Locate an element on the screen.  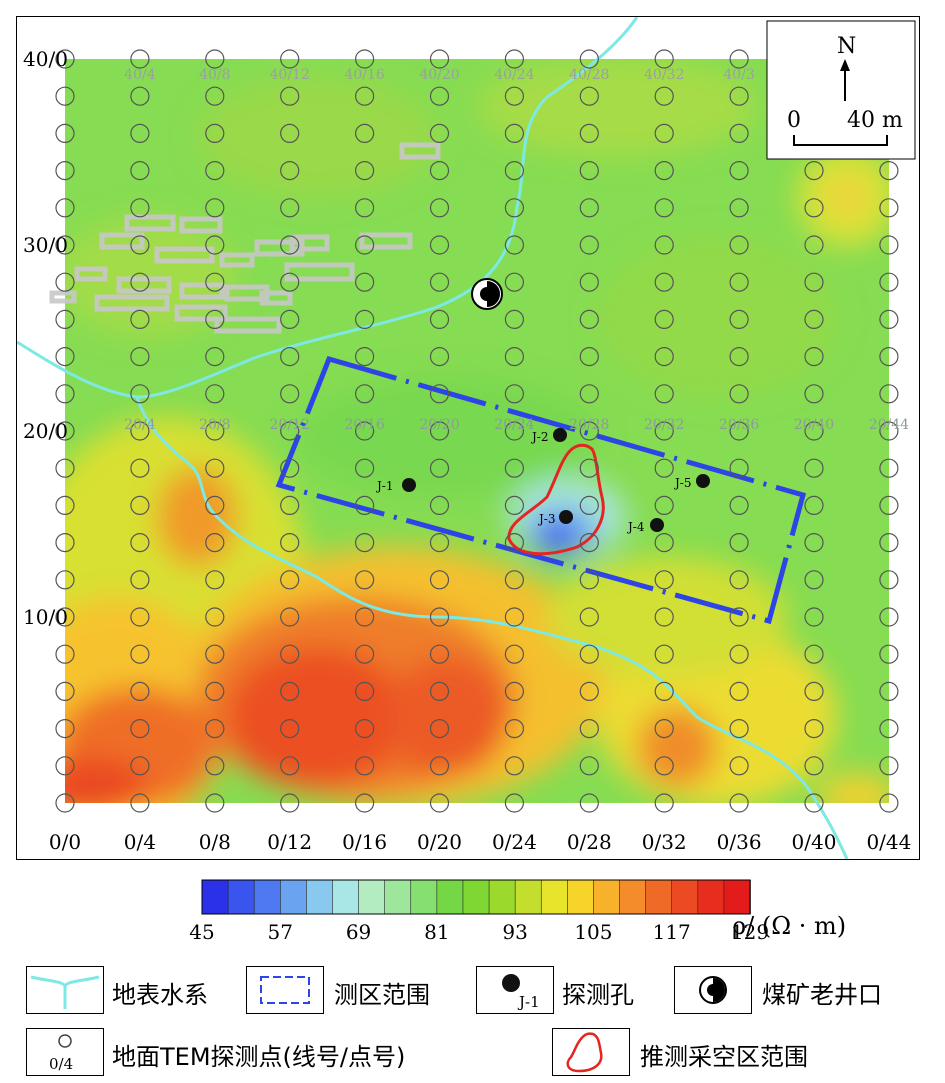
row-label: 10/0 is located at coordinates (45, 617).